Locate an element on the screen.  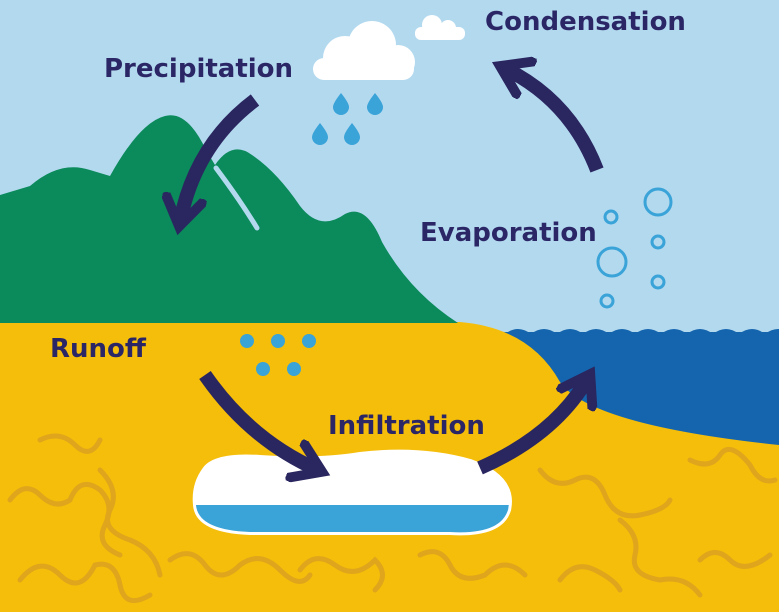
label-evaporation: Evaporation is located at coordinates (508, 233).